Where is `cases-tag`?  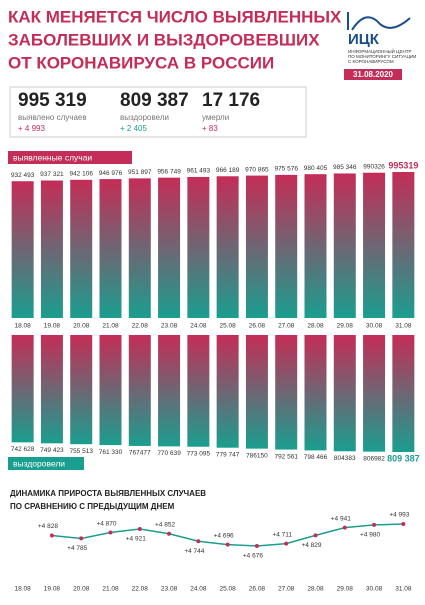
cases-tag is located at coordinates (70, 157).